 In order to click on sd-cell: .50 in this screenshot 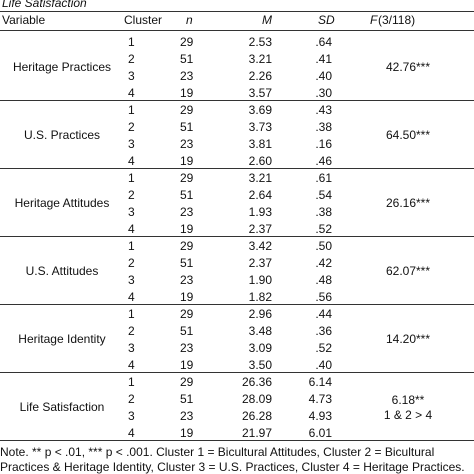, I will do `click(323, 246)`.